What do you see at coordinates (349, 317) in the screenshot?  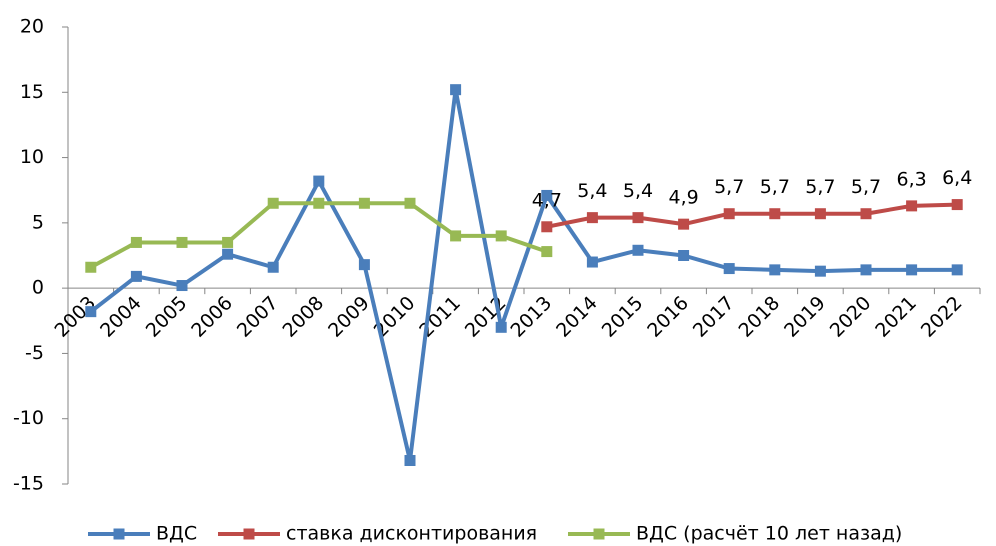 I see `x-tick-label: 2009` at bounding box center [349, 317].